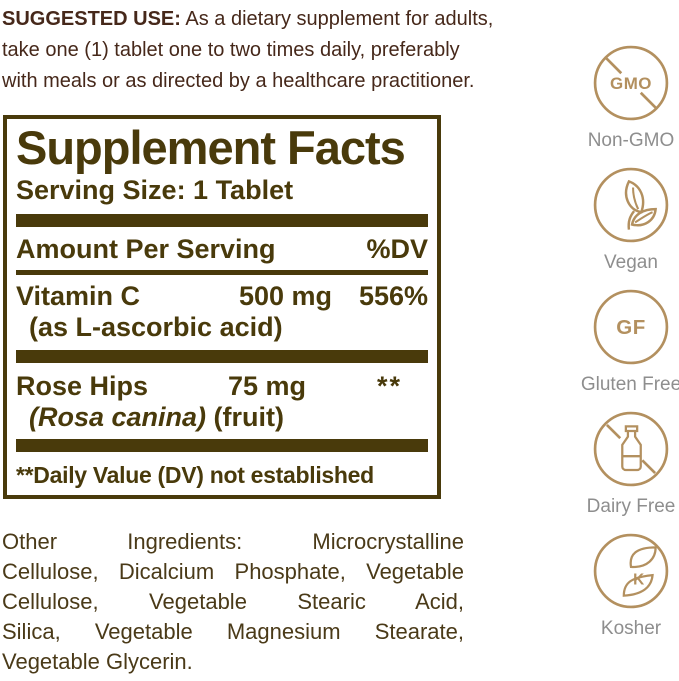 The height and width of the screenshot is (681, 679). I want to click on gf-badge-text: GF, so click(631, 327).